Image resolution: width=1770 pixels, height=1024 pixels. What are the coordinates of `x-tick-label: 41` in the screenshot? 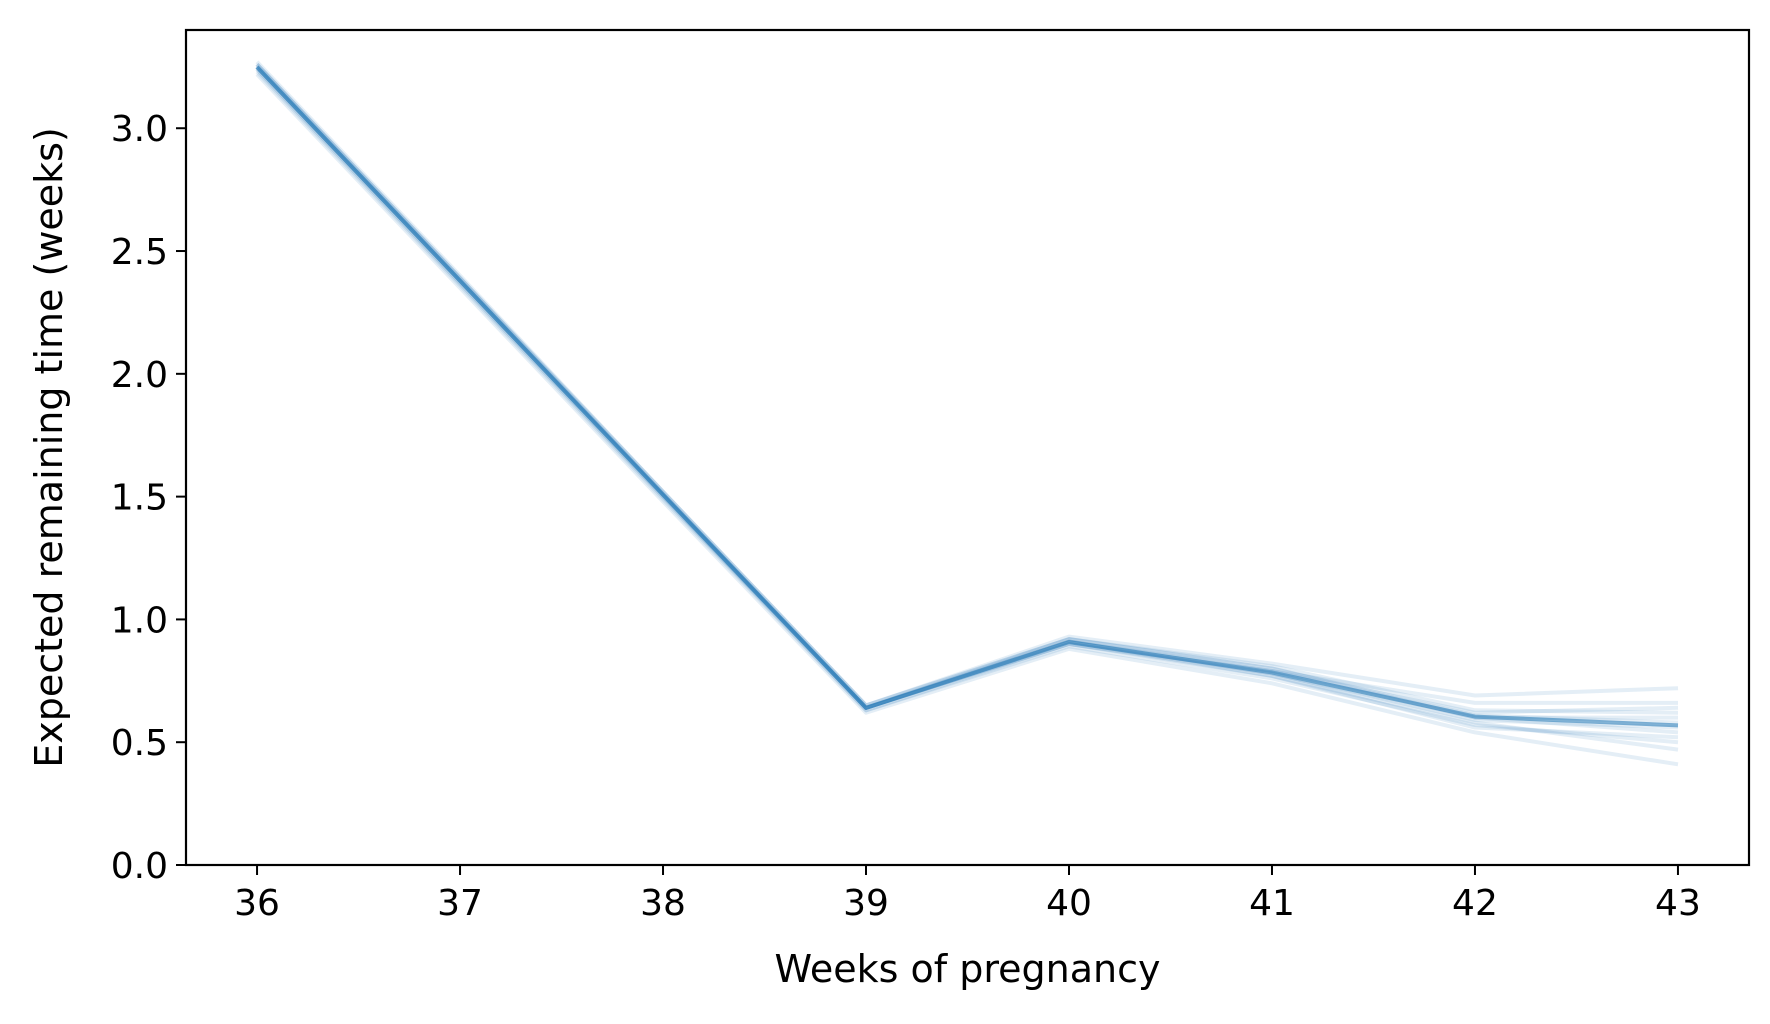 It's located at (1272, 903).